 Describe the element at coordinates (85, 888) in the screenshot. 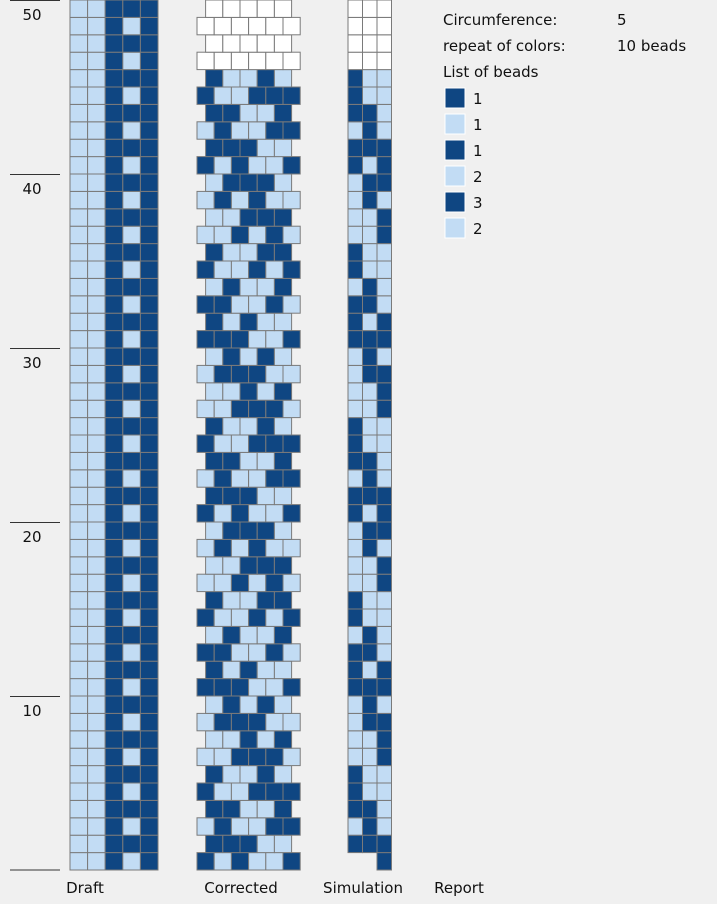

I see `tab: Draft` at that location.